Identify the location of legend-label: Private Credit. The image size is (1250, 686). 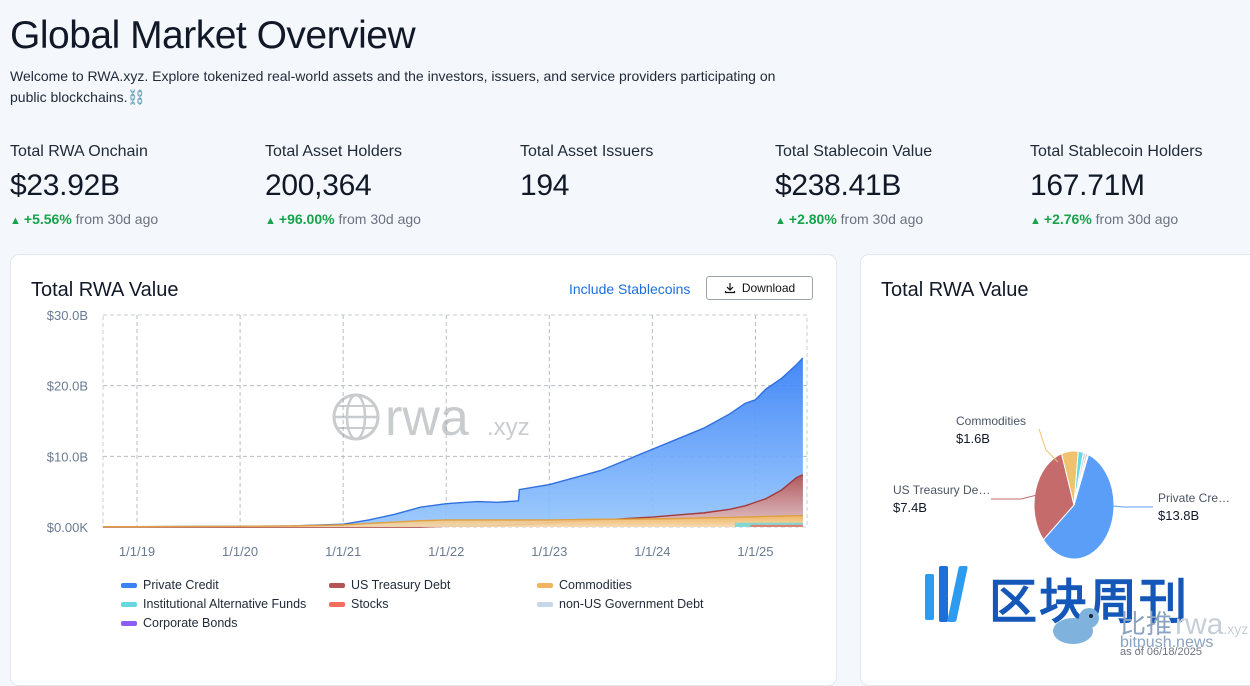
(181, 585).